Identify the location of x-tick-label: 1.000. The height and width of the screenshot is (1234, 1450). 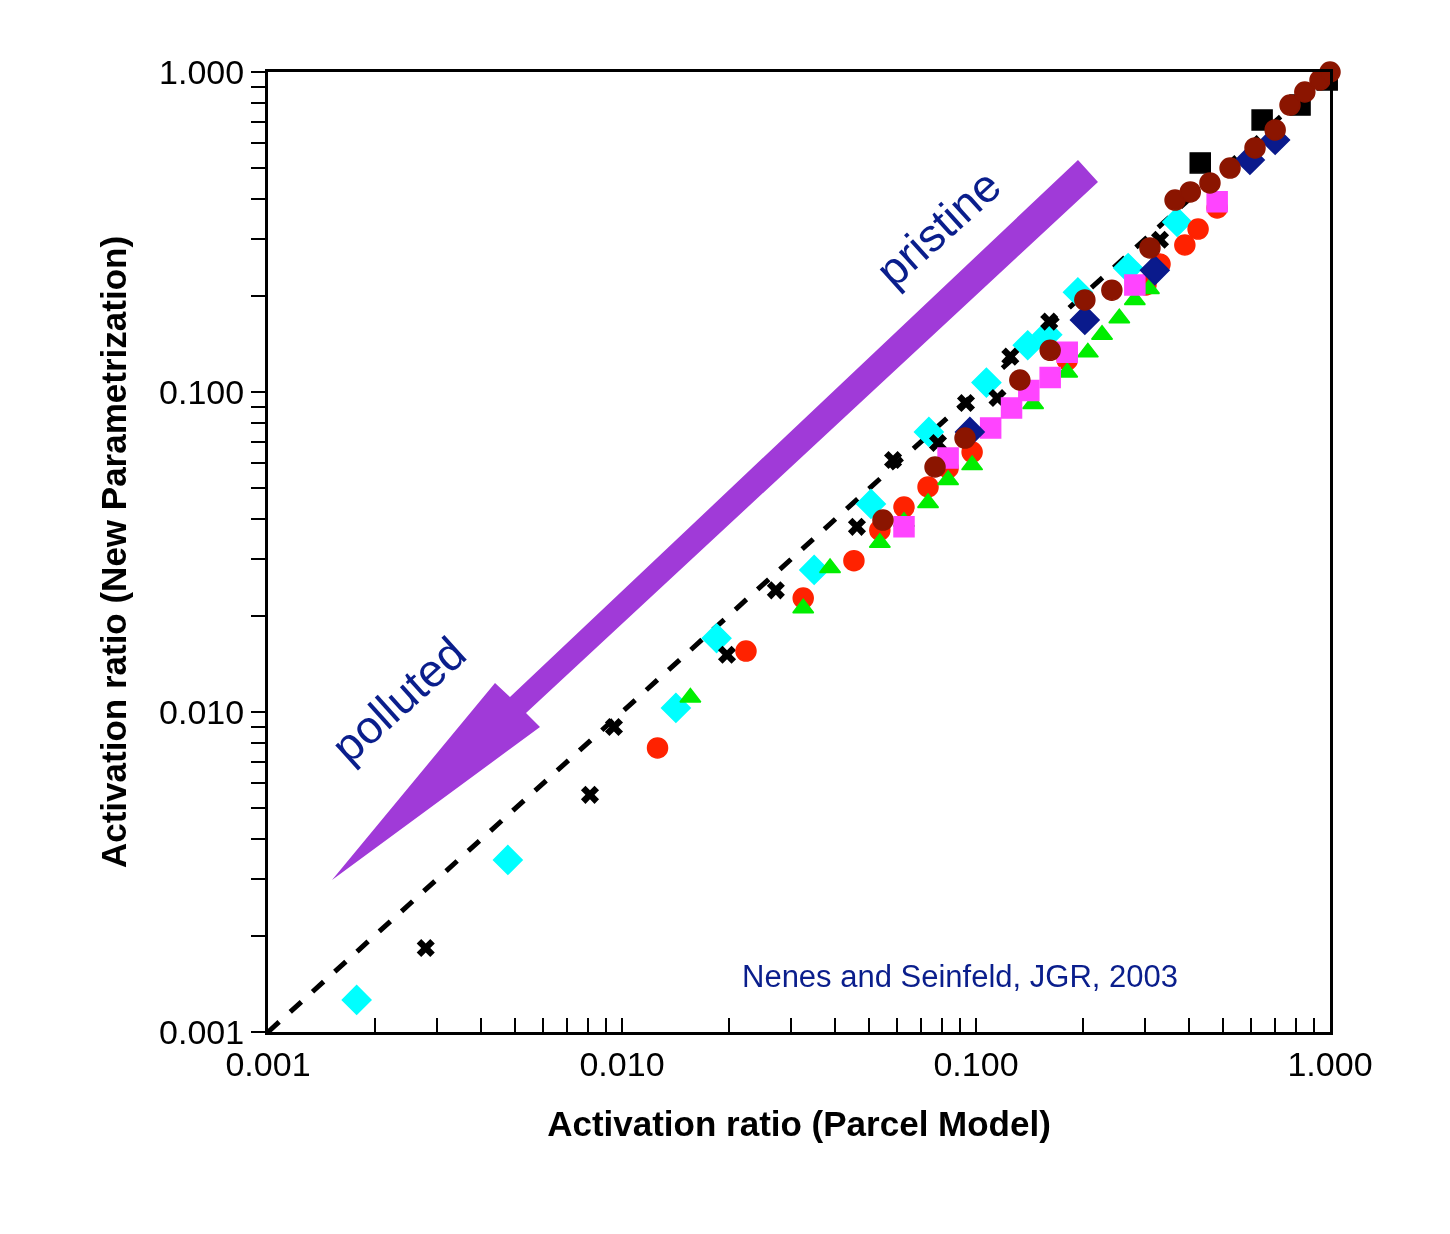
(1330, 1063).